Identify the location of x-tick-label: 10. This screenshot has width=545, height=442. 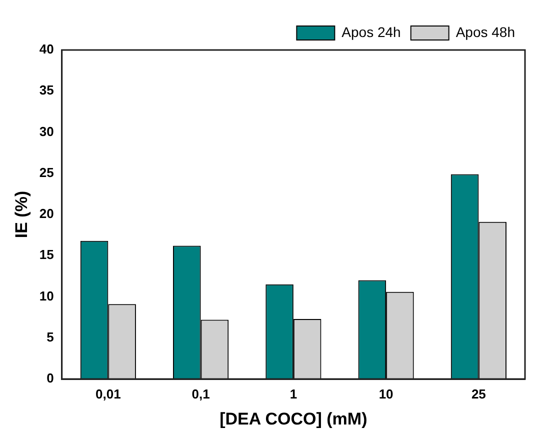
(386, 394).